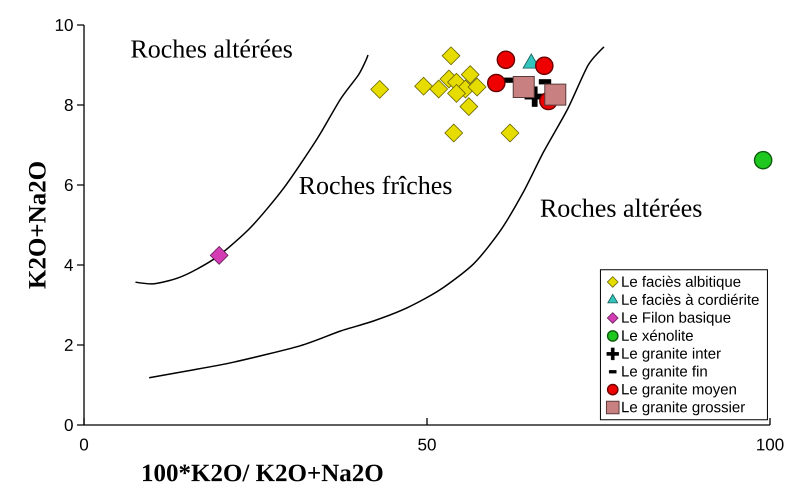  I want to click on y-tick-label: 10, so click(64, 25).